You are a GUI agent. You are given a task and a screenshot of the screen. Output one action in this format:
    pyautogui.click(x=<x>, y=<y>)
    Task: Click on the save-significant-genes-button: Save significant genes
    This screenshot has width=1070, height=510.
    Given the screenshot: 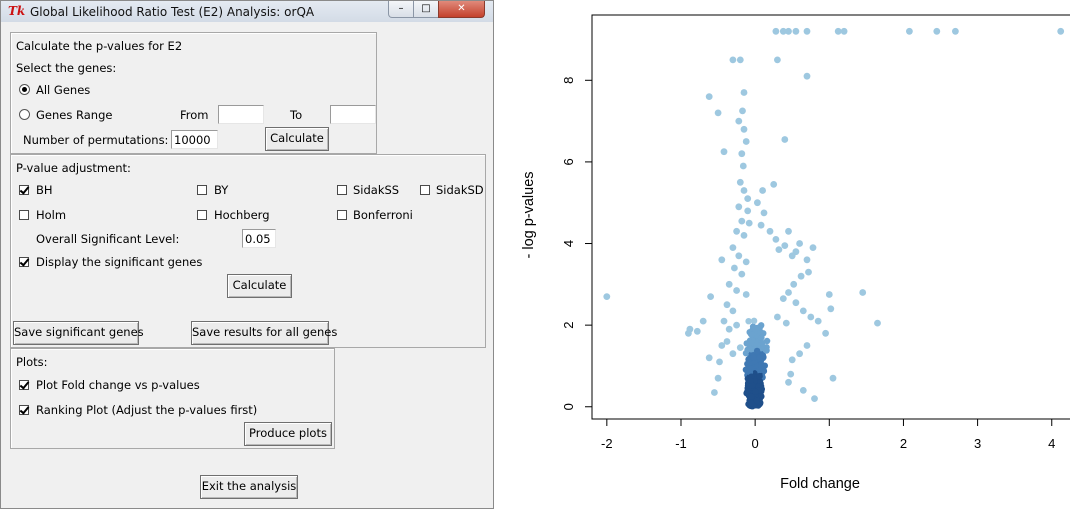 What is the action you would take?
    pyautogui.click(x=78, y=333)
    